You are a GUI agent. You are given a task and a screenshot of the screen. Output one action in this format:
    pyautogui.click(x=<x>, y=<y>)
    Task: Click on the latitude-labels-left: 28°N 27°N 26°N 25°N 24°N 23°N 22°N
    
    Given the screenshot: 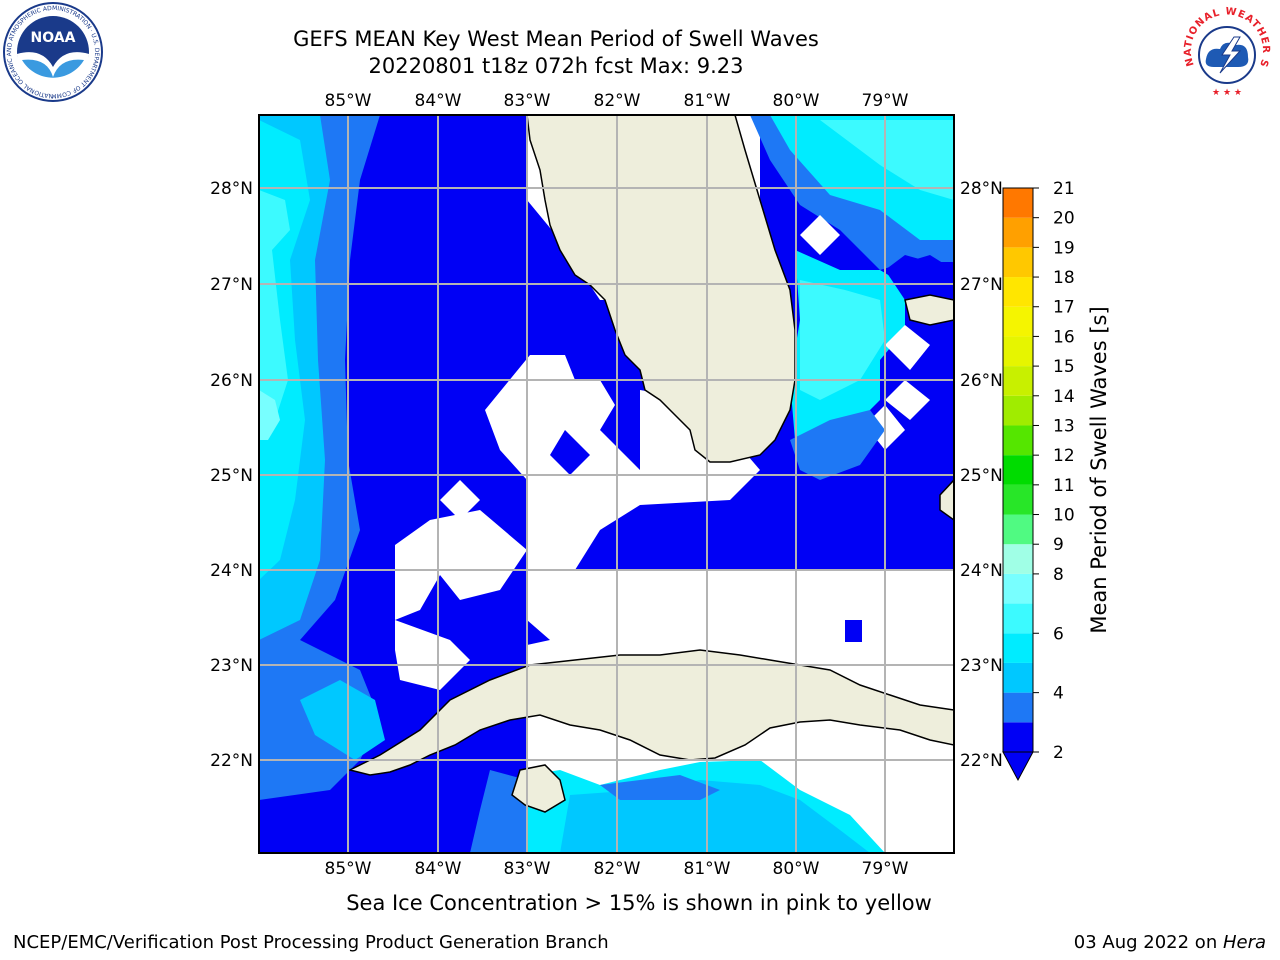 What is the action you would take?
    pyautogui.click(x=231, y=475)
    